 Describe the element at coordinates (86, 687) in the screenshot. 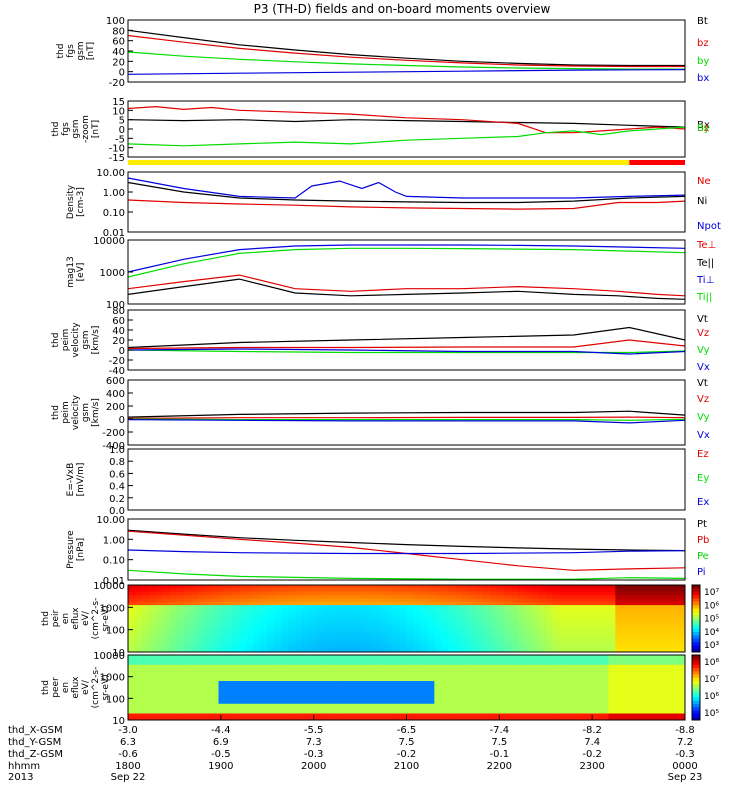

I see `panel-ylabel: eV/` at that location.